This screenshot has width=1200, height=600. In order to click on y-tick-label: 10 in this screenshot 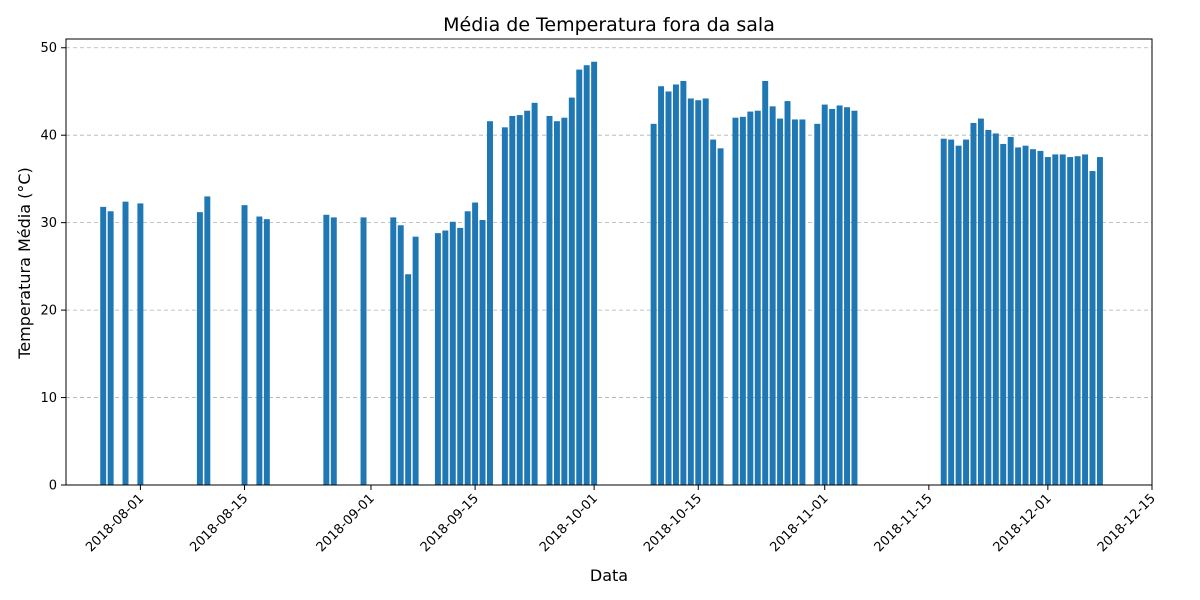, I will do `click(48, 398)`.